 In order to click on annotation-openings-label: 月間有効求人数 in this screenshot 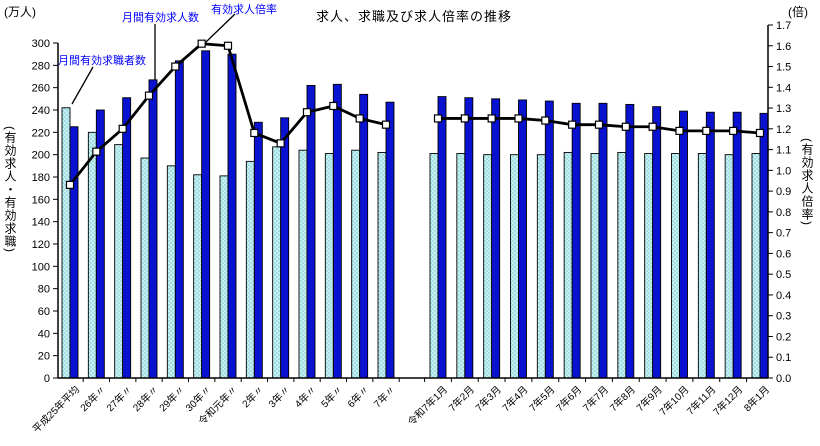, I will do `click(160, 18)`.